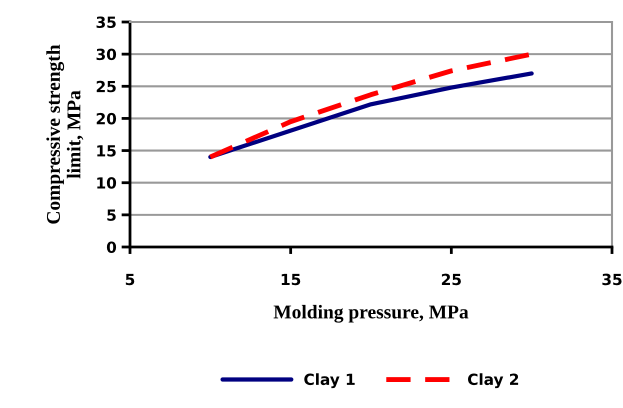  I want to click on y-tick-label: 5, so click(111, 215).